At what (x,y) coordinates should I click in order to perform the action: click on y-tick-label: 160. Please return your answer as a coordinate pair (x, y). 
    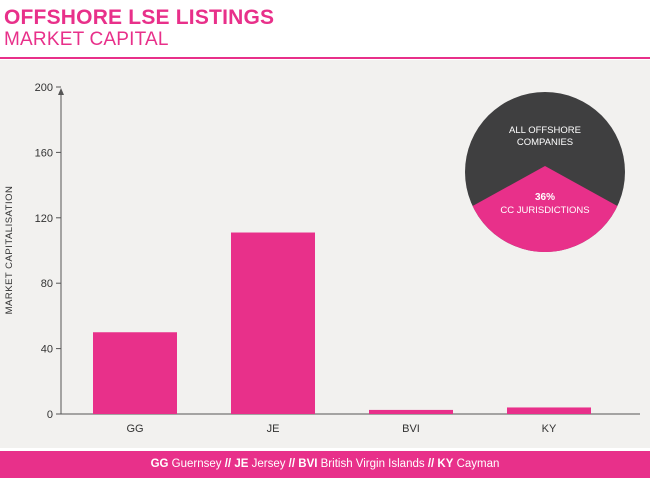
    Looking at the image, I should click on (44, 153).